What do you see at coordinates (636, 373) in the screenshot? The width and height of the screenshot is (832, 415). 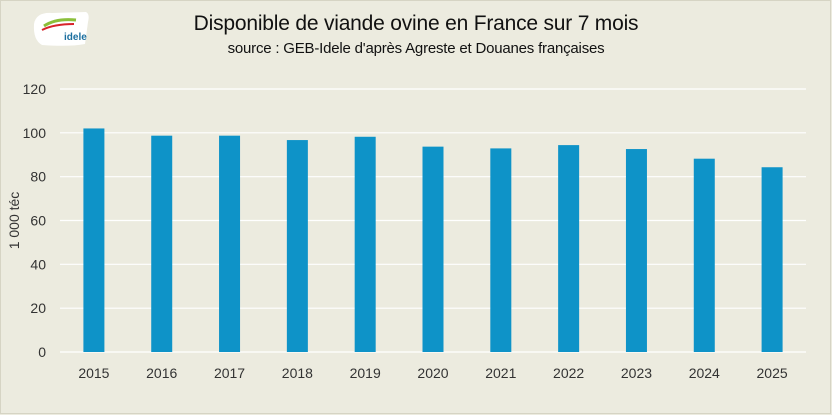 I see `x-tick-label: 2023` at bounding box center [636, 373].